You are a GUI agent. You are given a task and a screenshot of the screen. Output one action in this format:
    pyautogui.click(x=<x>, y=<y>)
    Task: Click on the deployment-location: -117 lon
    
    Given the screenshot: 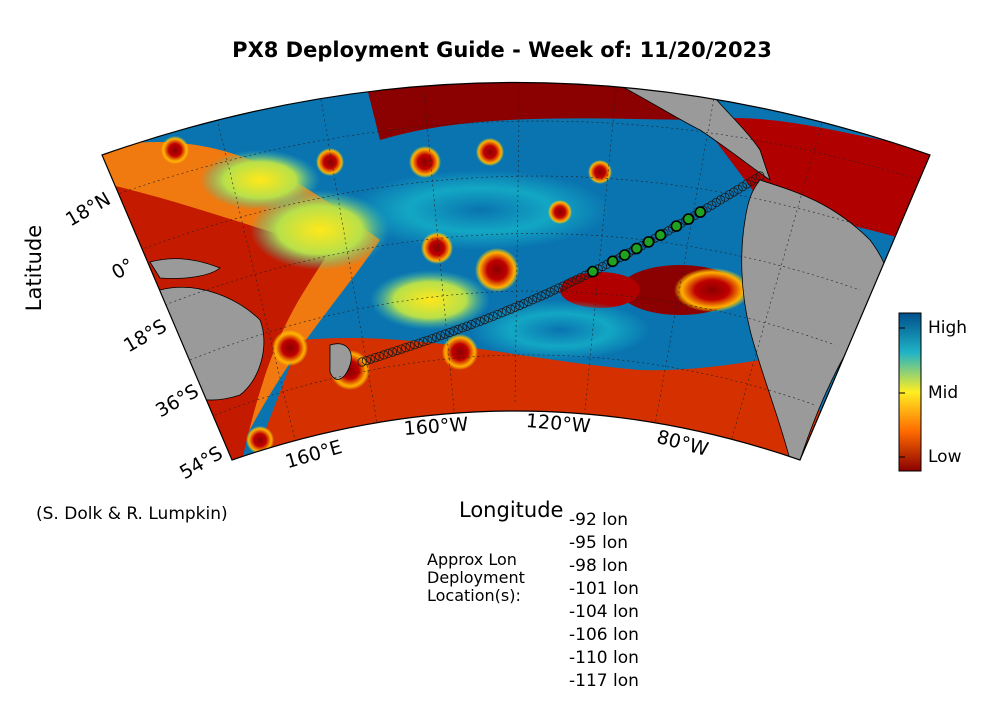 What is the action you would take?
    pyautogui.click(x=604, y=681)
    